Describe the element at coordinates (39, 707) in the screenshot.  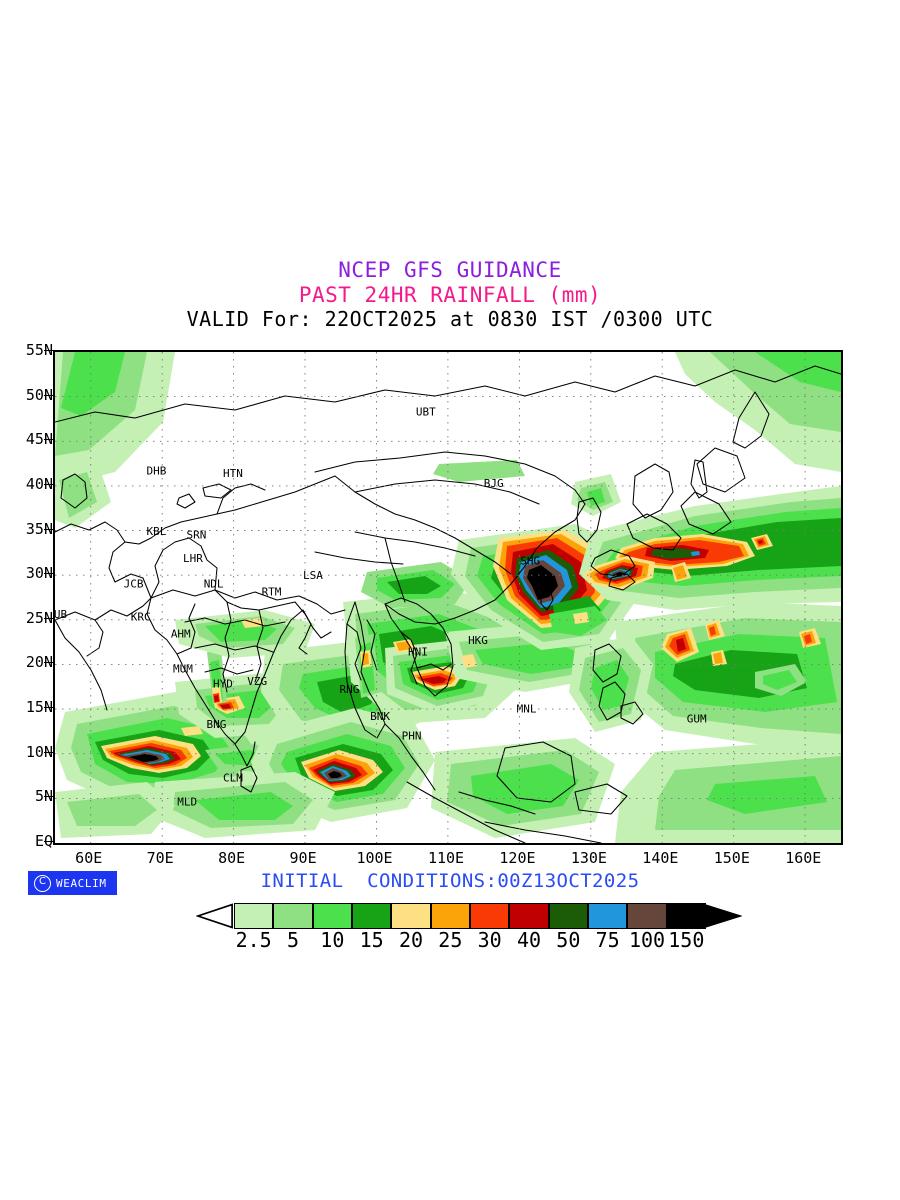
I see `lat-tick-15N: 15N` at that location.